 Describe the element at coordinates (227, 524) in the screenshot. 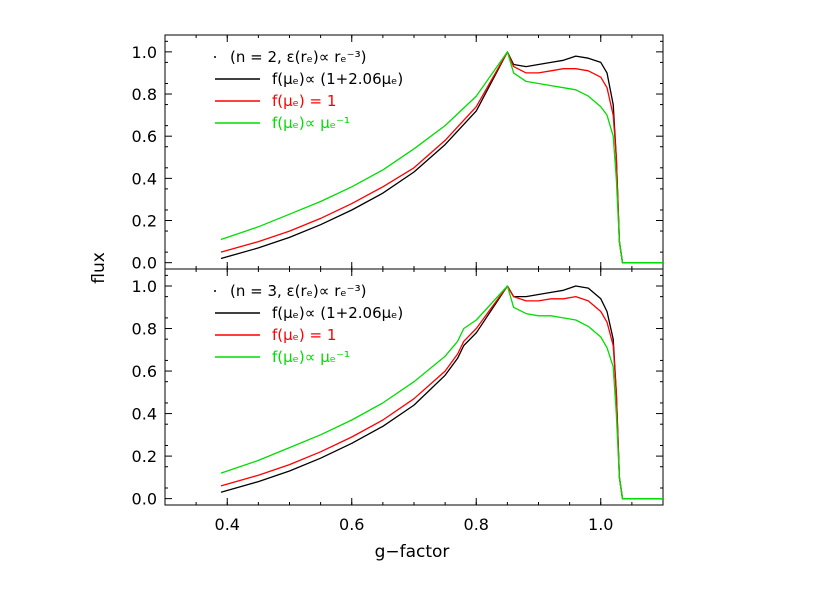

I see `x-tick-label: 0.4` at that location.